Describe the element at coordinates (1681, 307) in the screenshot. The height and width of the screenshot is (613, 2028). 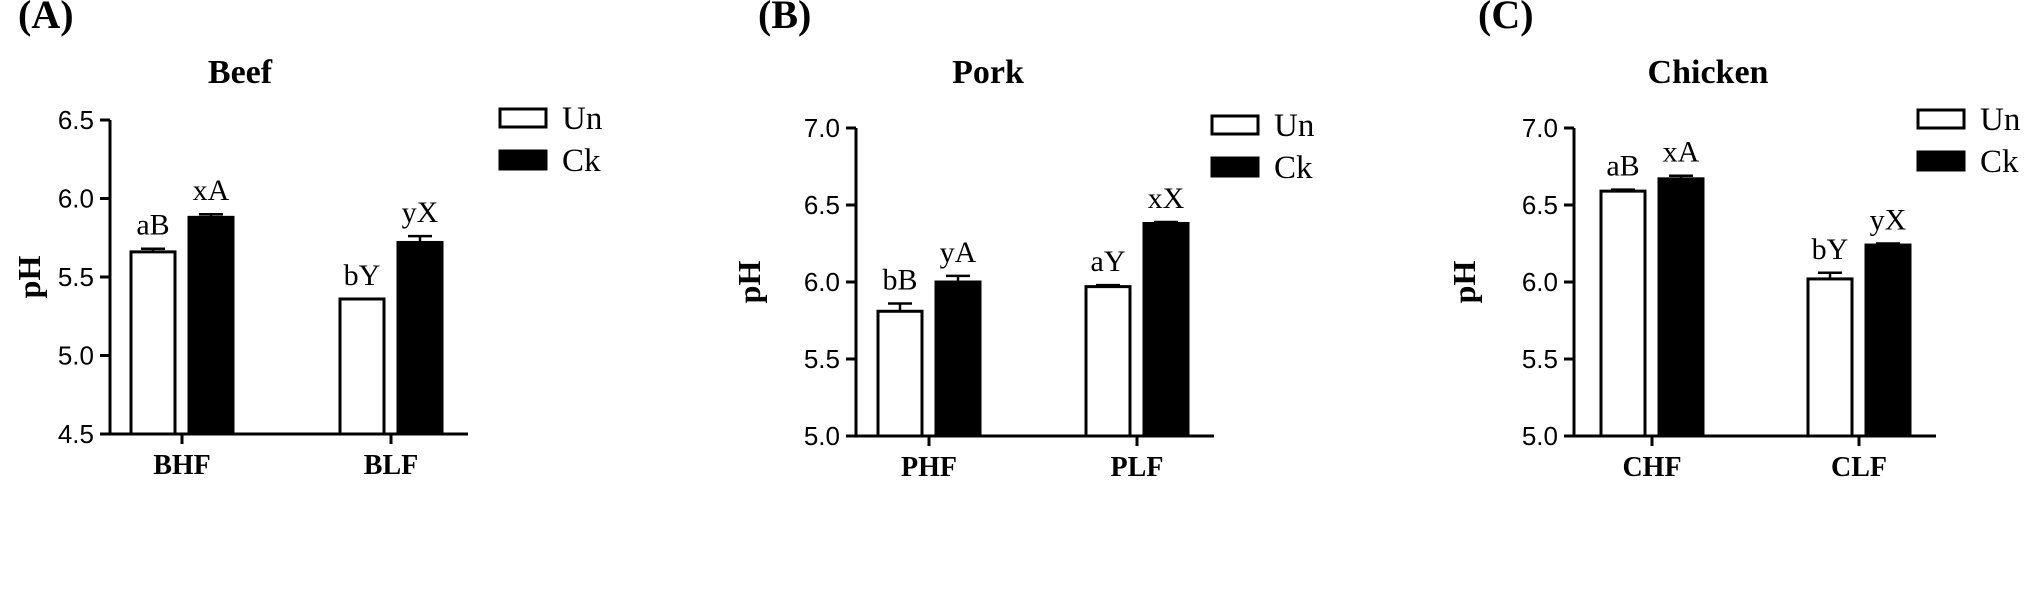
I see `bar-ck-chf` at that location.